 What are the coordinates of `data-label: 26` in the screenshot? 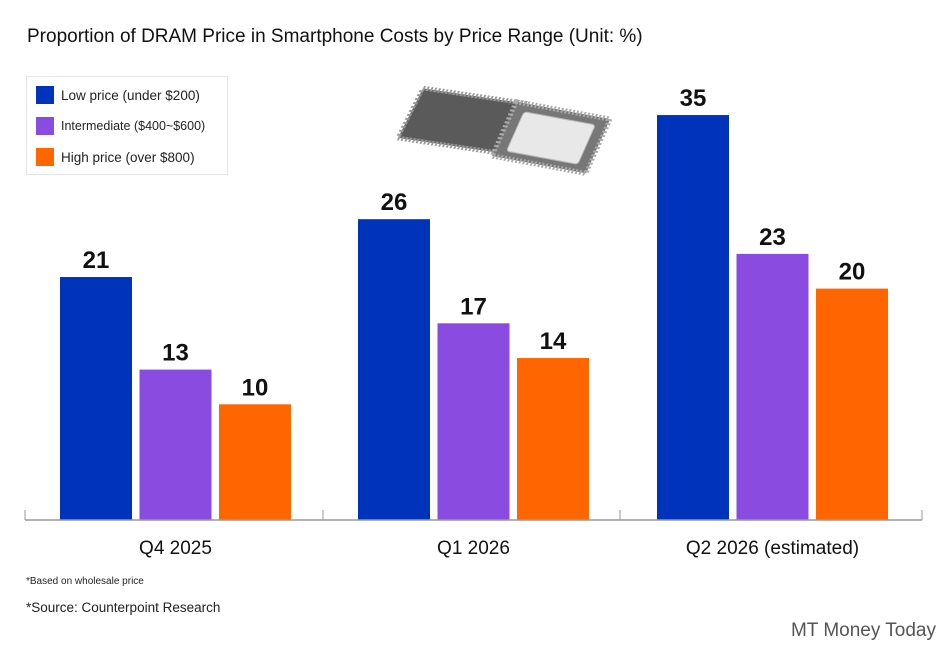 It's located at (394, 202).